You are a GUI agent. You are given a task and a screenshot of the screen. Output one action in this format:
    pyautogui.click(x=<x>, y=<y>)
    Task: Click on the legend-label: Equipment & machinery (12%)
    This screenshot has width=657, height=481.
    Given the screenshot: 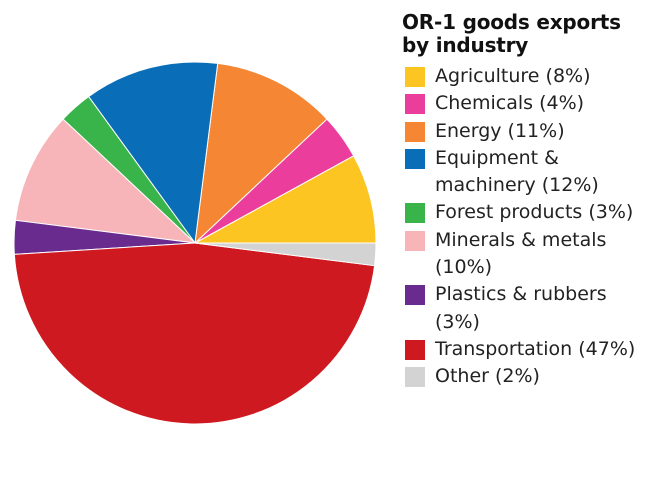 What is the action you would take?
    pyautogui.click(x=517, y=171)
    